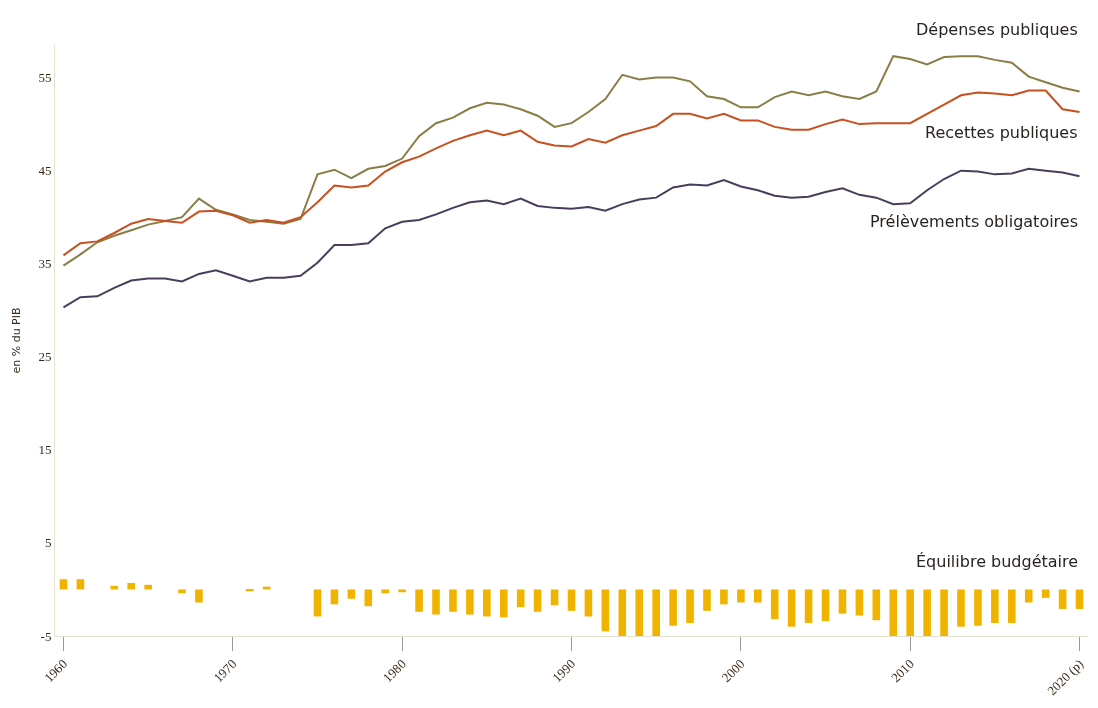  I want to click on y-tick-label: -5, so click(46, 636).